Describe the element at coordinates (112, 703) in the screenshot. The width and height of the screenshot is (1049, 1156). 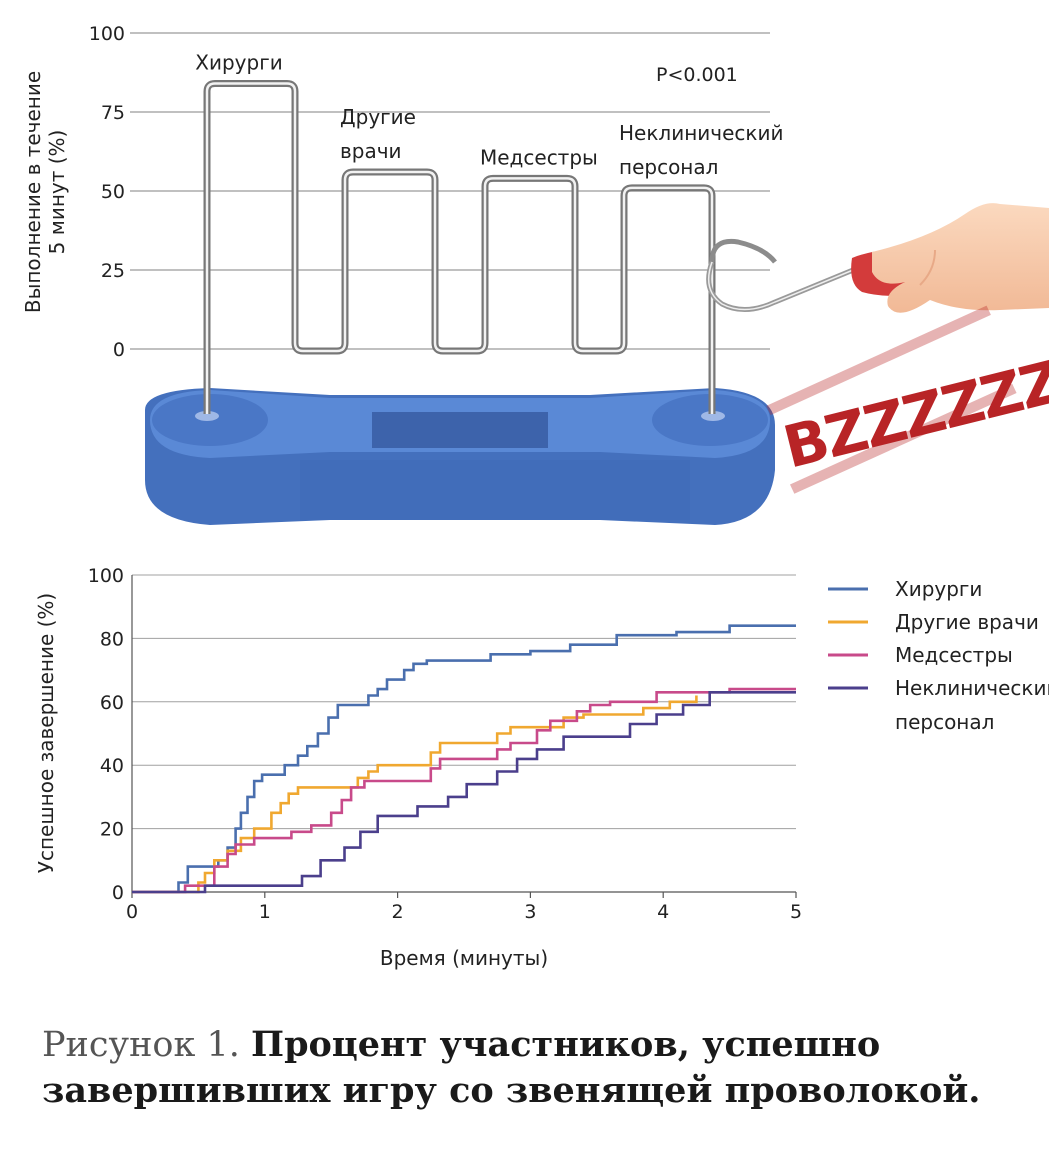
I see `completion-y-tick-label: 60` at that location.